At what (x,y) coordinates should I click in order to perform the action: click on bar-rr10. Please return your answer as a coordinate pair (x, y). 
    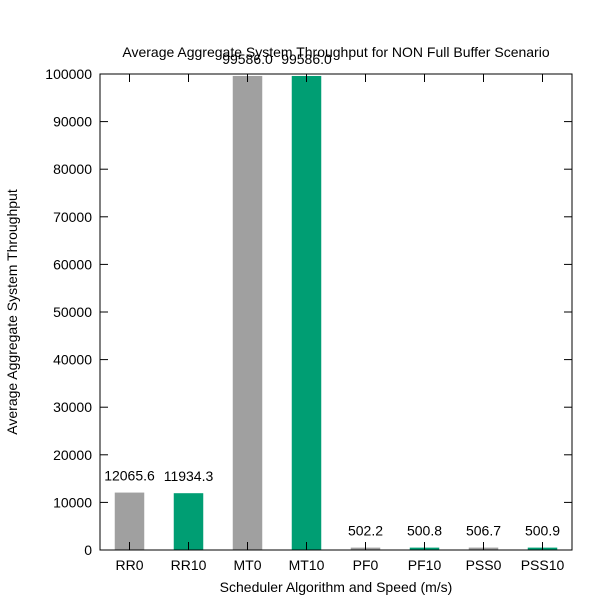
    Looking at the image, I should click on (188, 521).